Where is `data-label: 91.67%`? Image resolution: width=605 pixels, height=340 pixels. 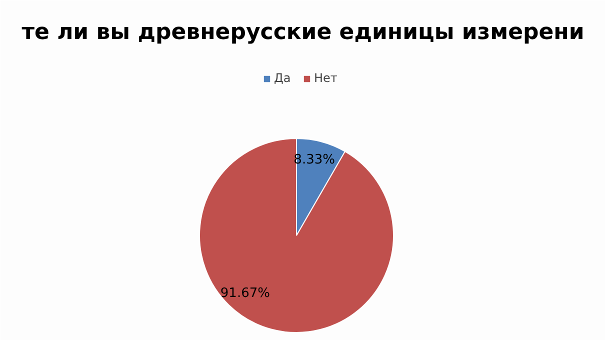 data-label: 91.67% is located at coordinates (245, 294).